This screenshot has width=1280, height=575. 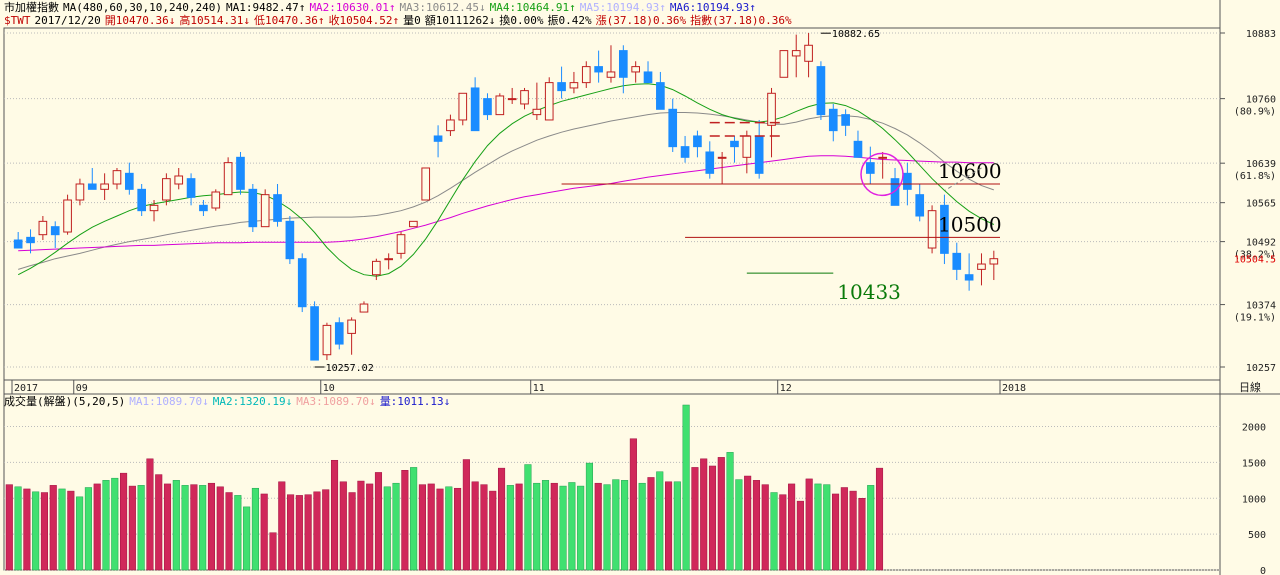 I want to click on time-tick-label: 2018, so click(x=1014, y=388).